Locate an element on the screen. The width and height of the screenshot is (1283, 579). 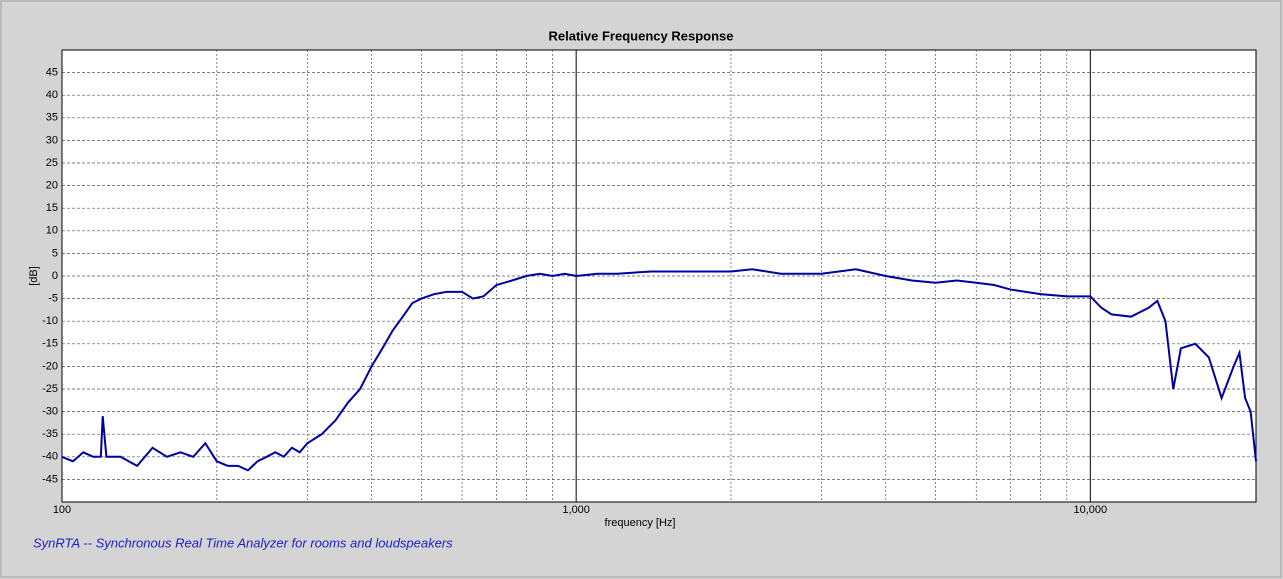
y-tick-label: 15 is located at coordinates (52, 208).